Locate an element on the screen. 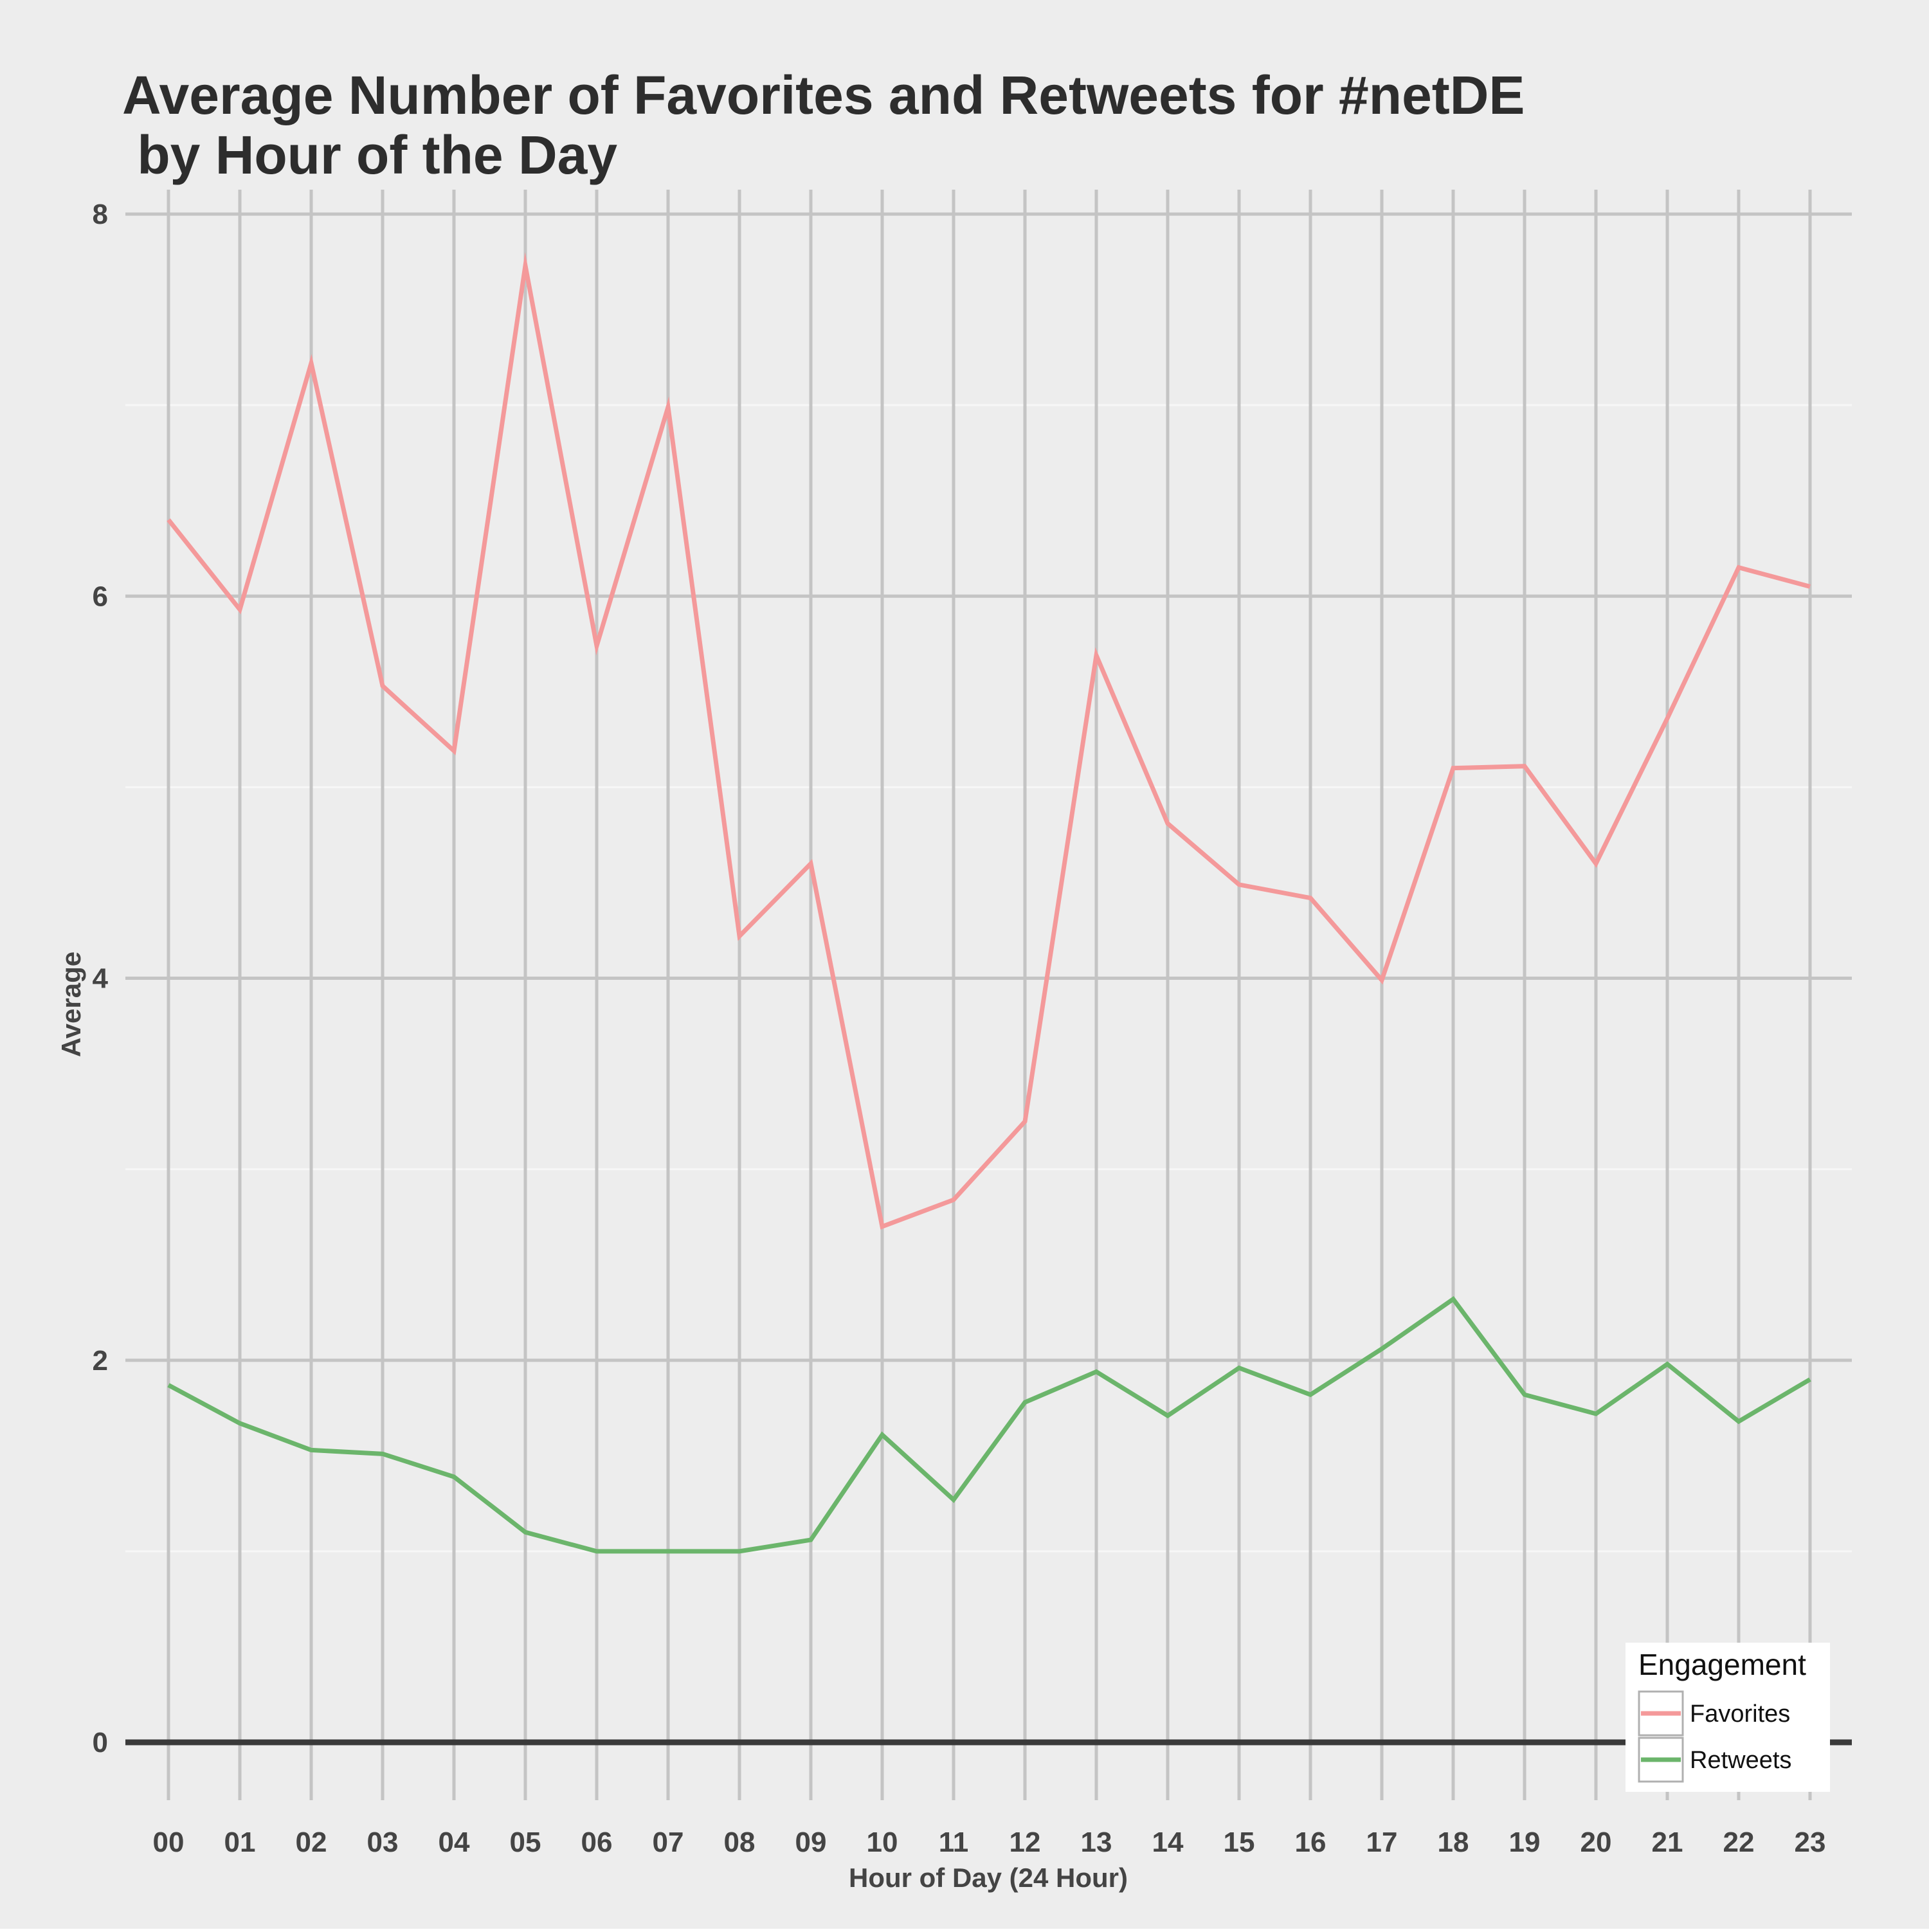 This screenshot has width=1929, height=1932. legend-label: Retweets is located at coordinates (1740, 1761).